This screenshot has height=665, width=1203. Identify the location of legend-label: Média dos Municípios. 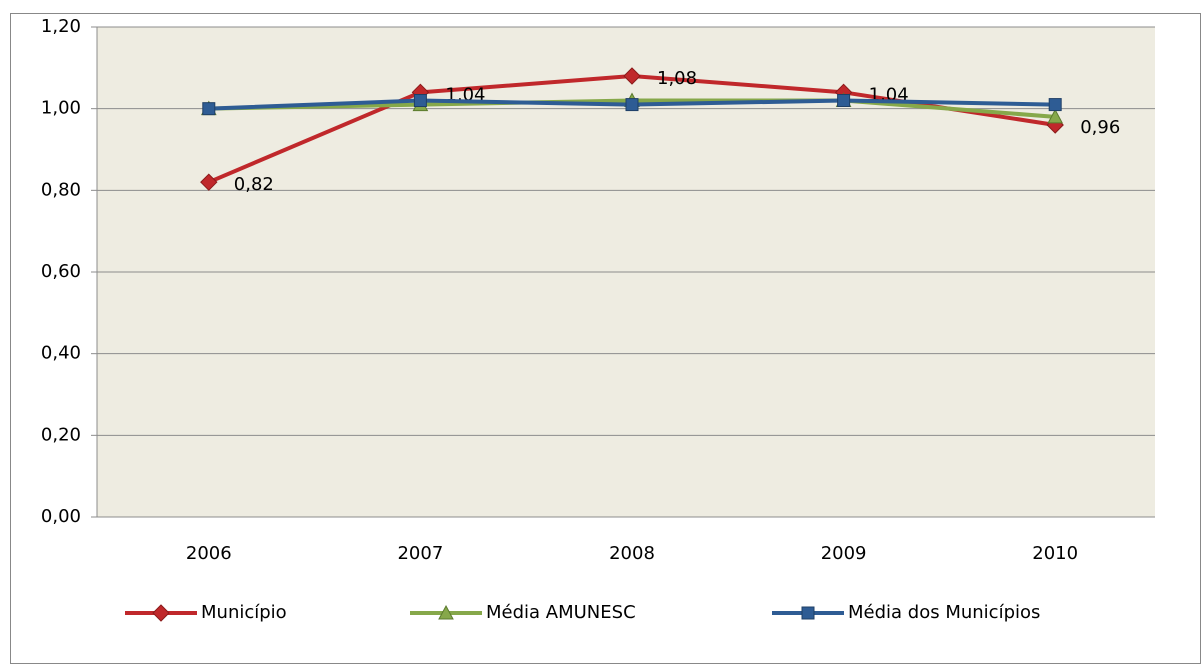
(944, 612).